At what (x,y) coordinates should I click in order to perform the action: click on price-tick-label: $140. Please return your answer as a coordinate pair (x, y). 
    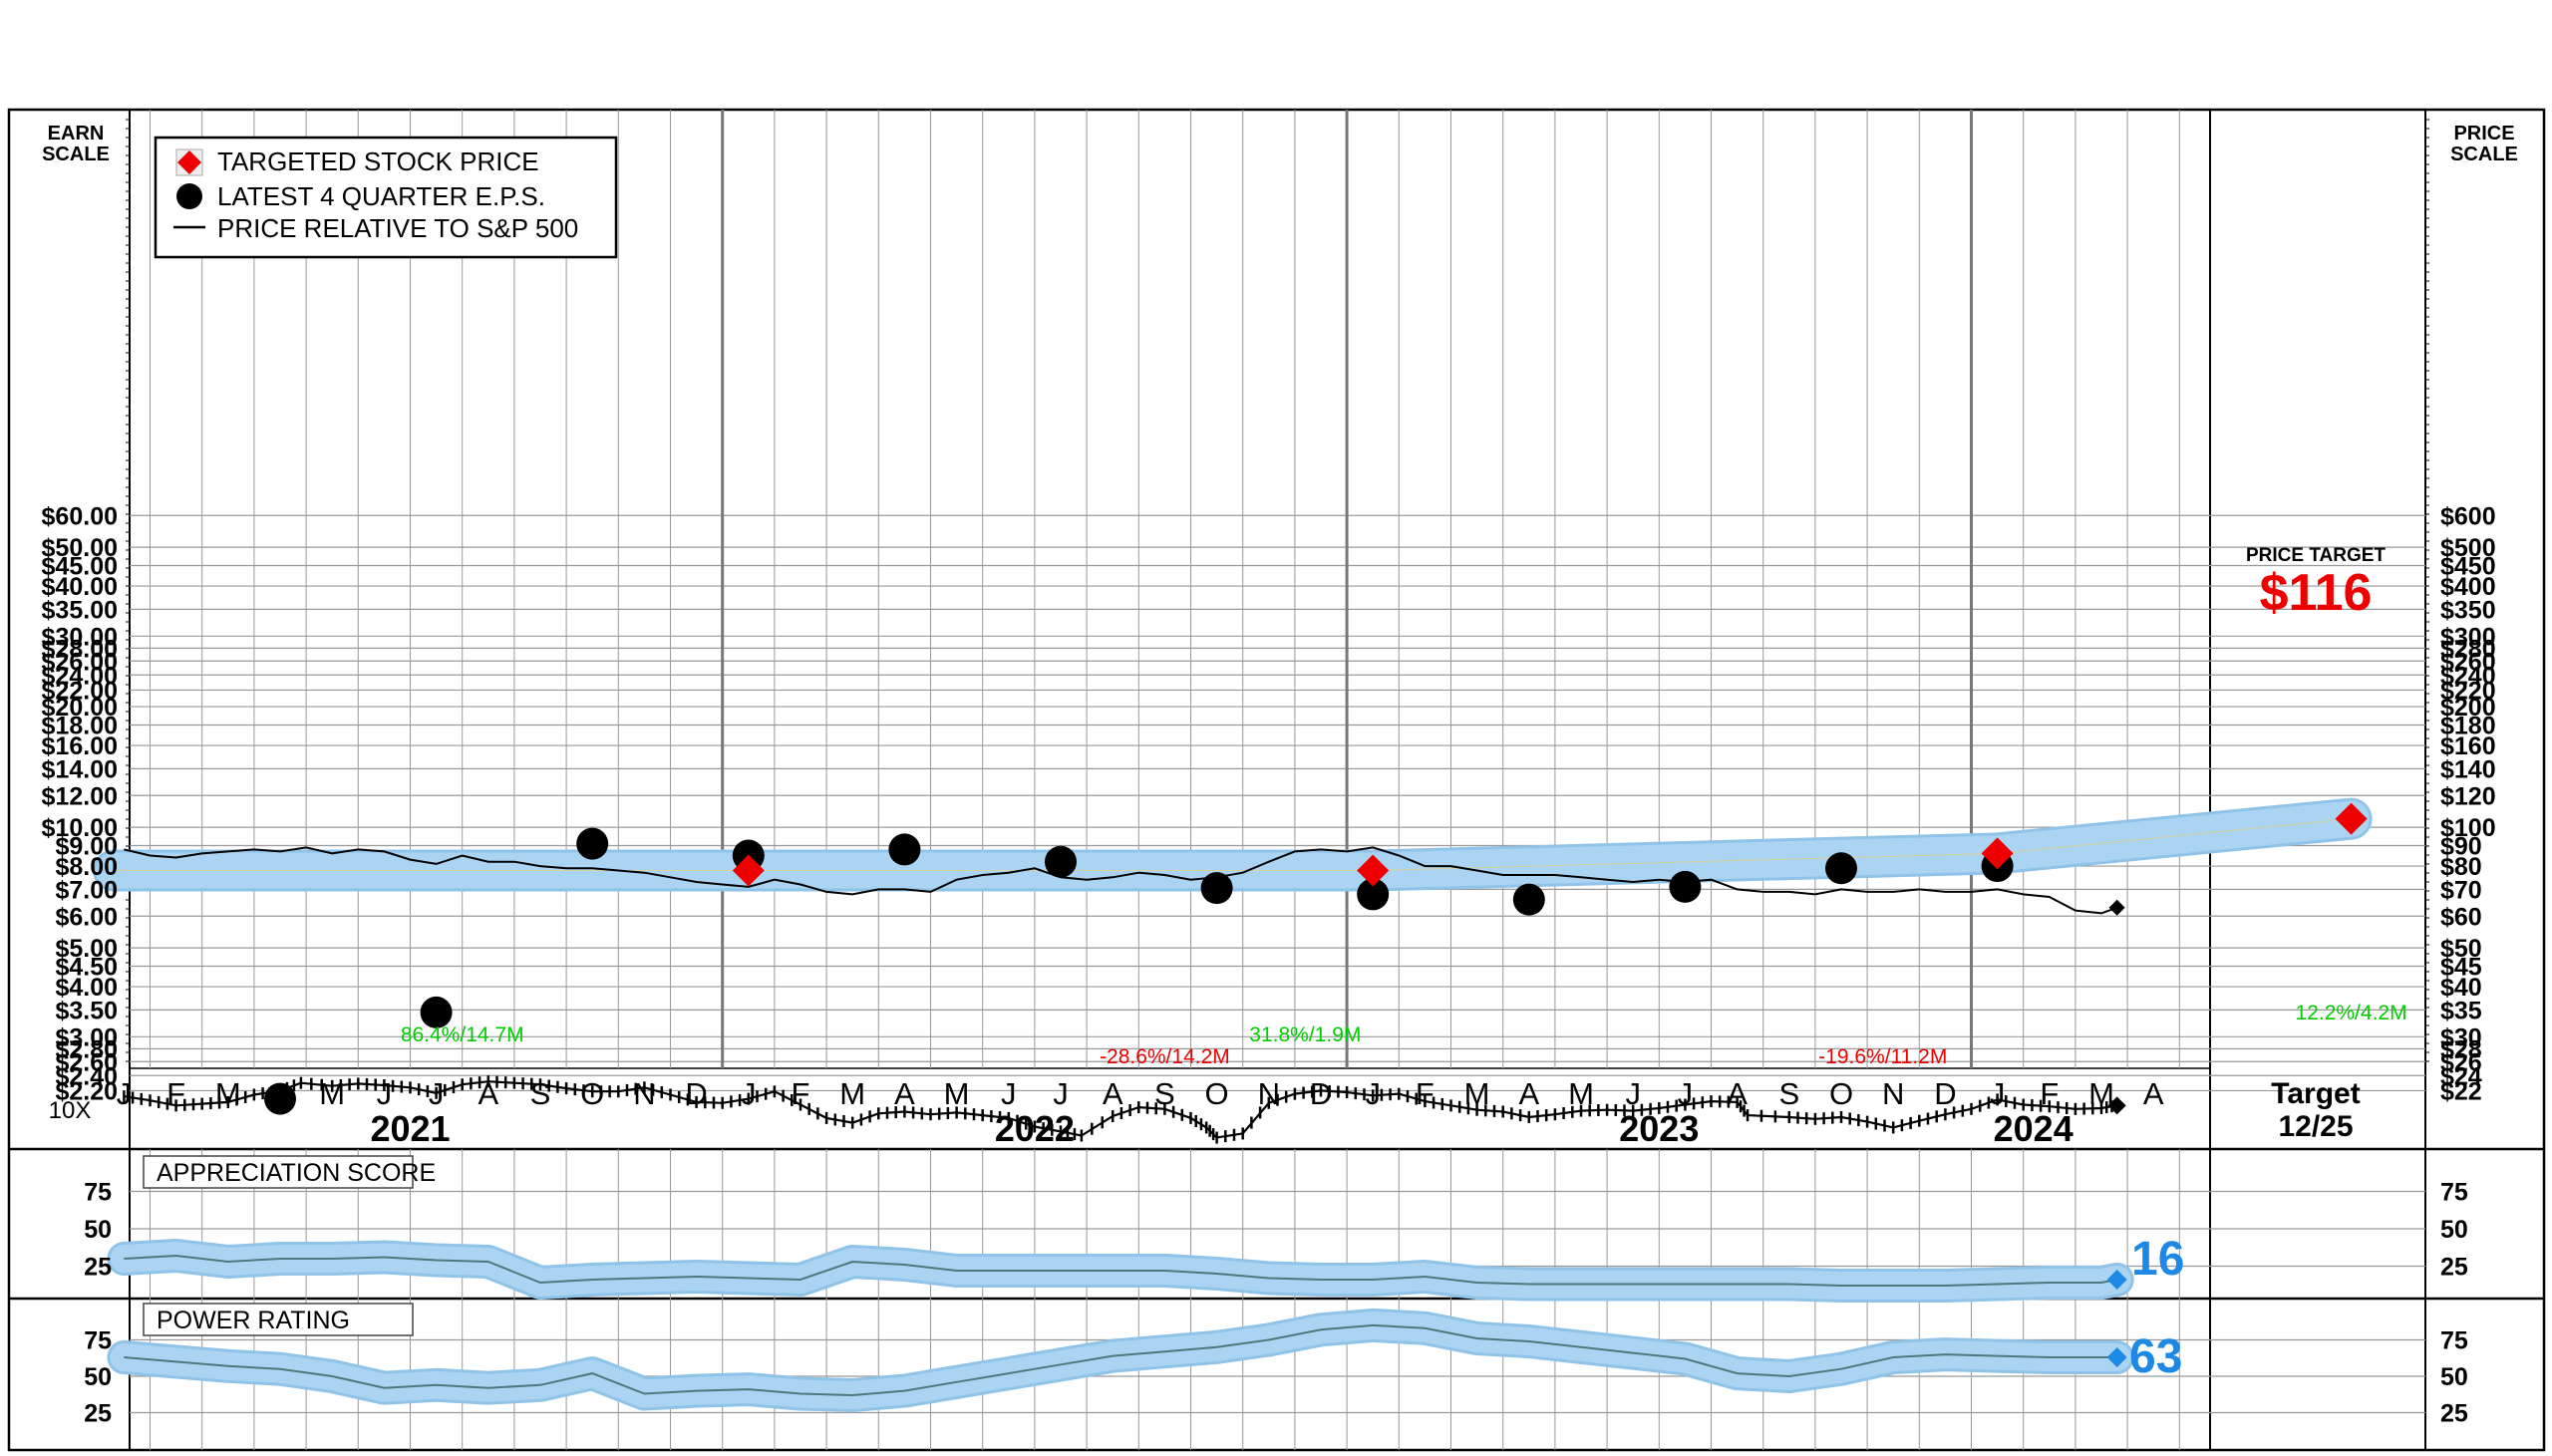
    Looking at the image, I should click on (2468, 769).